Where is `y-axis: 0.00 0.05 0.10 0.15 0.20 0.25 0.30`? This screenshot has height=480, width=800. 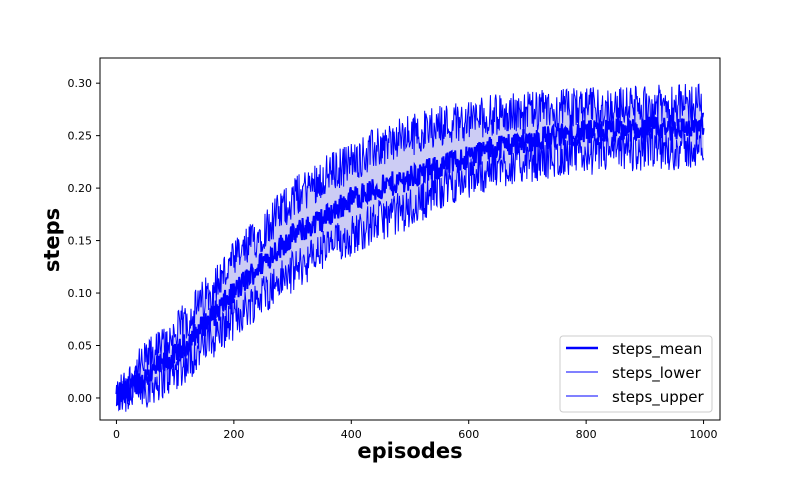 y-axis: 0.00 0.05 0.10 0.15 0.20 0.25 0.30 is located at coordinates (84, 241).